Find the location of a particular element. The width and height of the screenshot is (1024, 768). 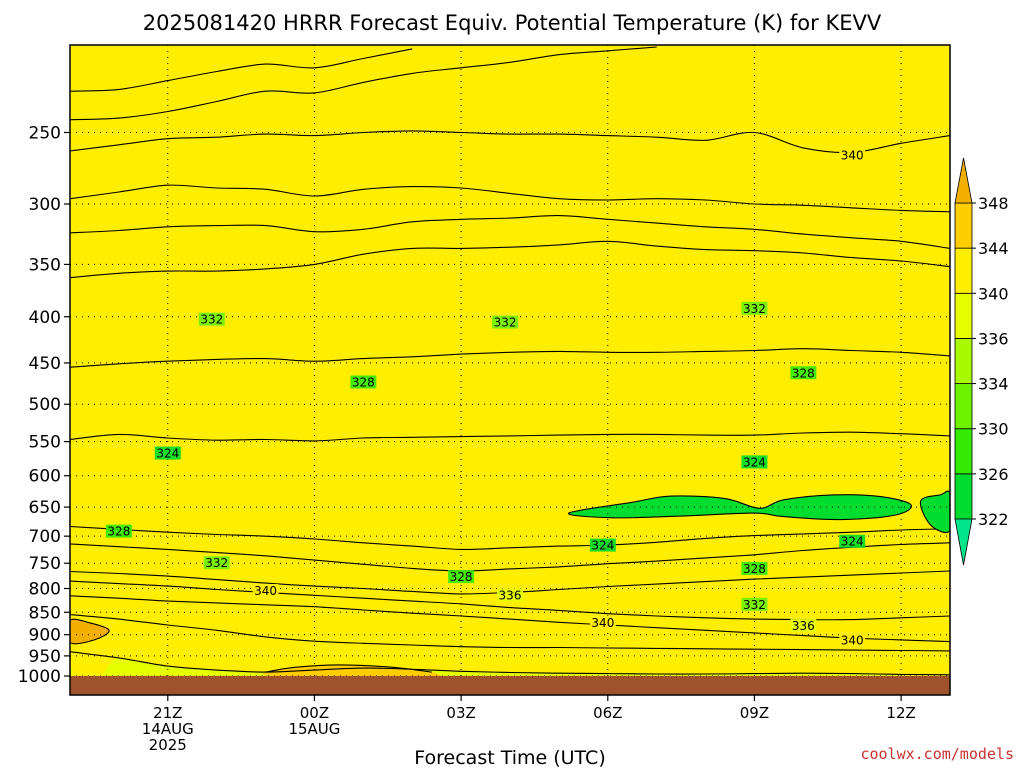

x-axis-label: Forecast Time (UTC) is located at coordinates (509, 757).